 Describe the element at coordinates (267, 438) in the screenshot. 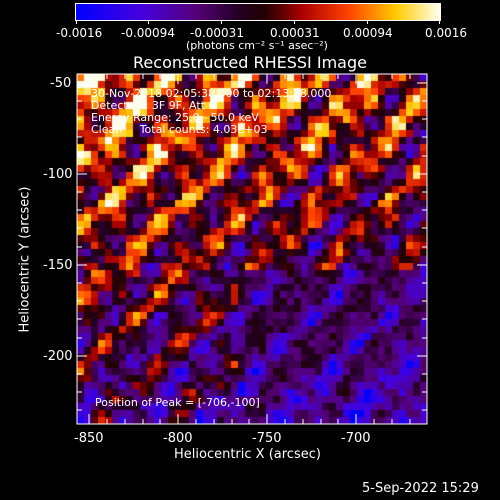

I see `x-tick-label: -750` at that location.